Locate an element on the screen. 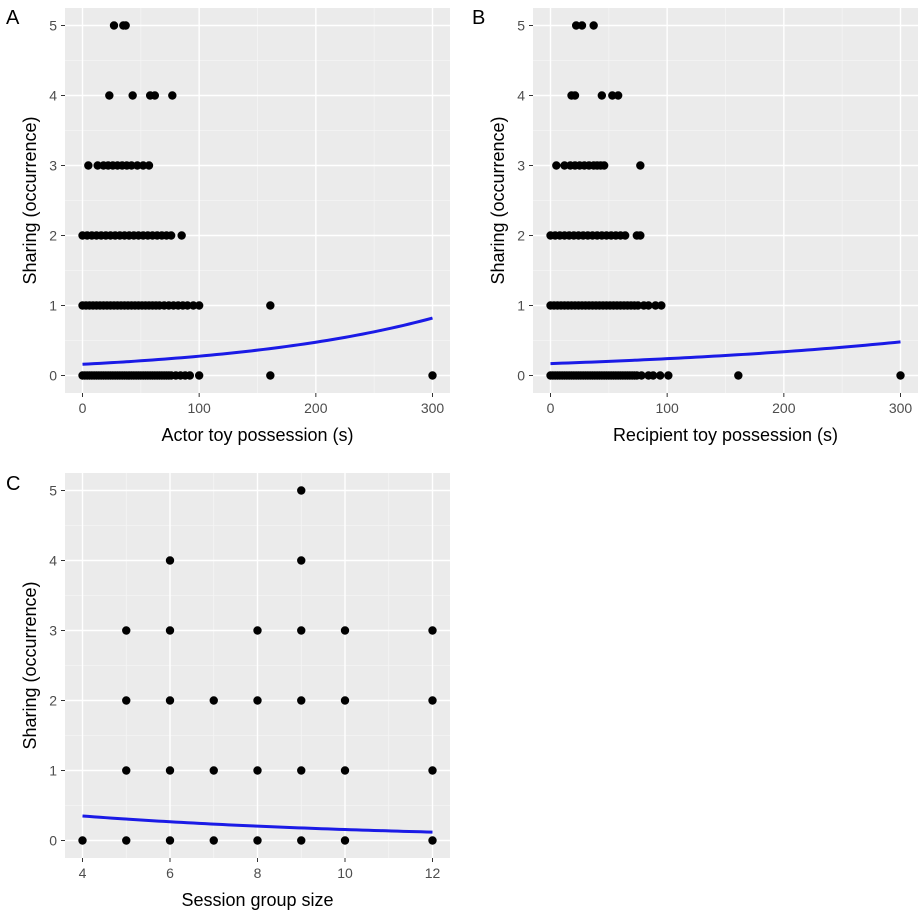 Image resolution: width=921 pixels, height=919 pixels. x-axis-title: Actor toy possession (s) is located at coordinates (257, 435).